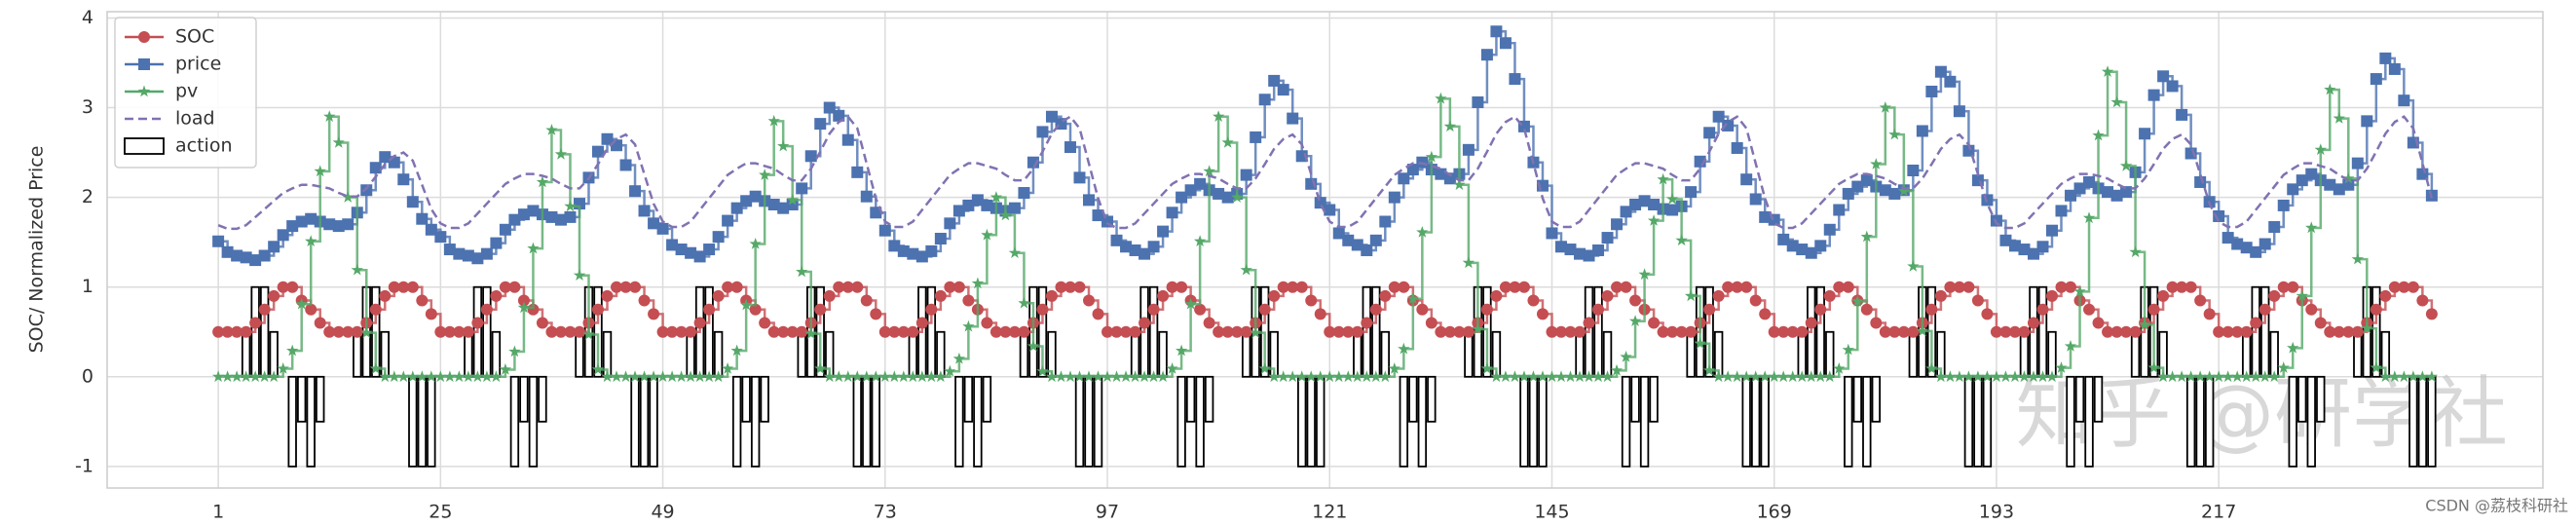 Image resolution: width=2576 pixels, height=526 pixels. What do you see at coordinates (1107, 512) in the screenshot?
I see `x-tick-label: 97` at bounding box center [1107, 512].